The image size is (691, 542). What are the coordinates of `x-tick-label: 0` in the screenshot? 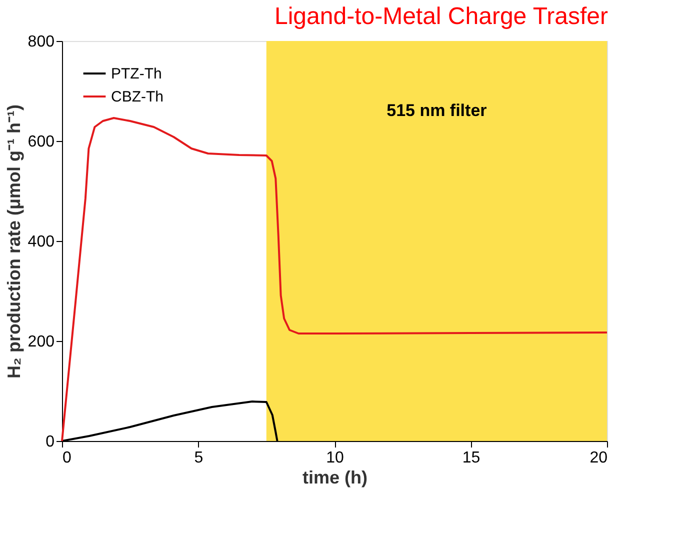 It's located at (67, 458).